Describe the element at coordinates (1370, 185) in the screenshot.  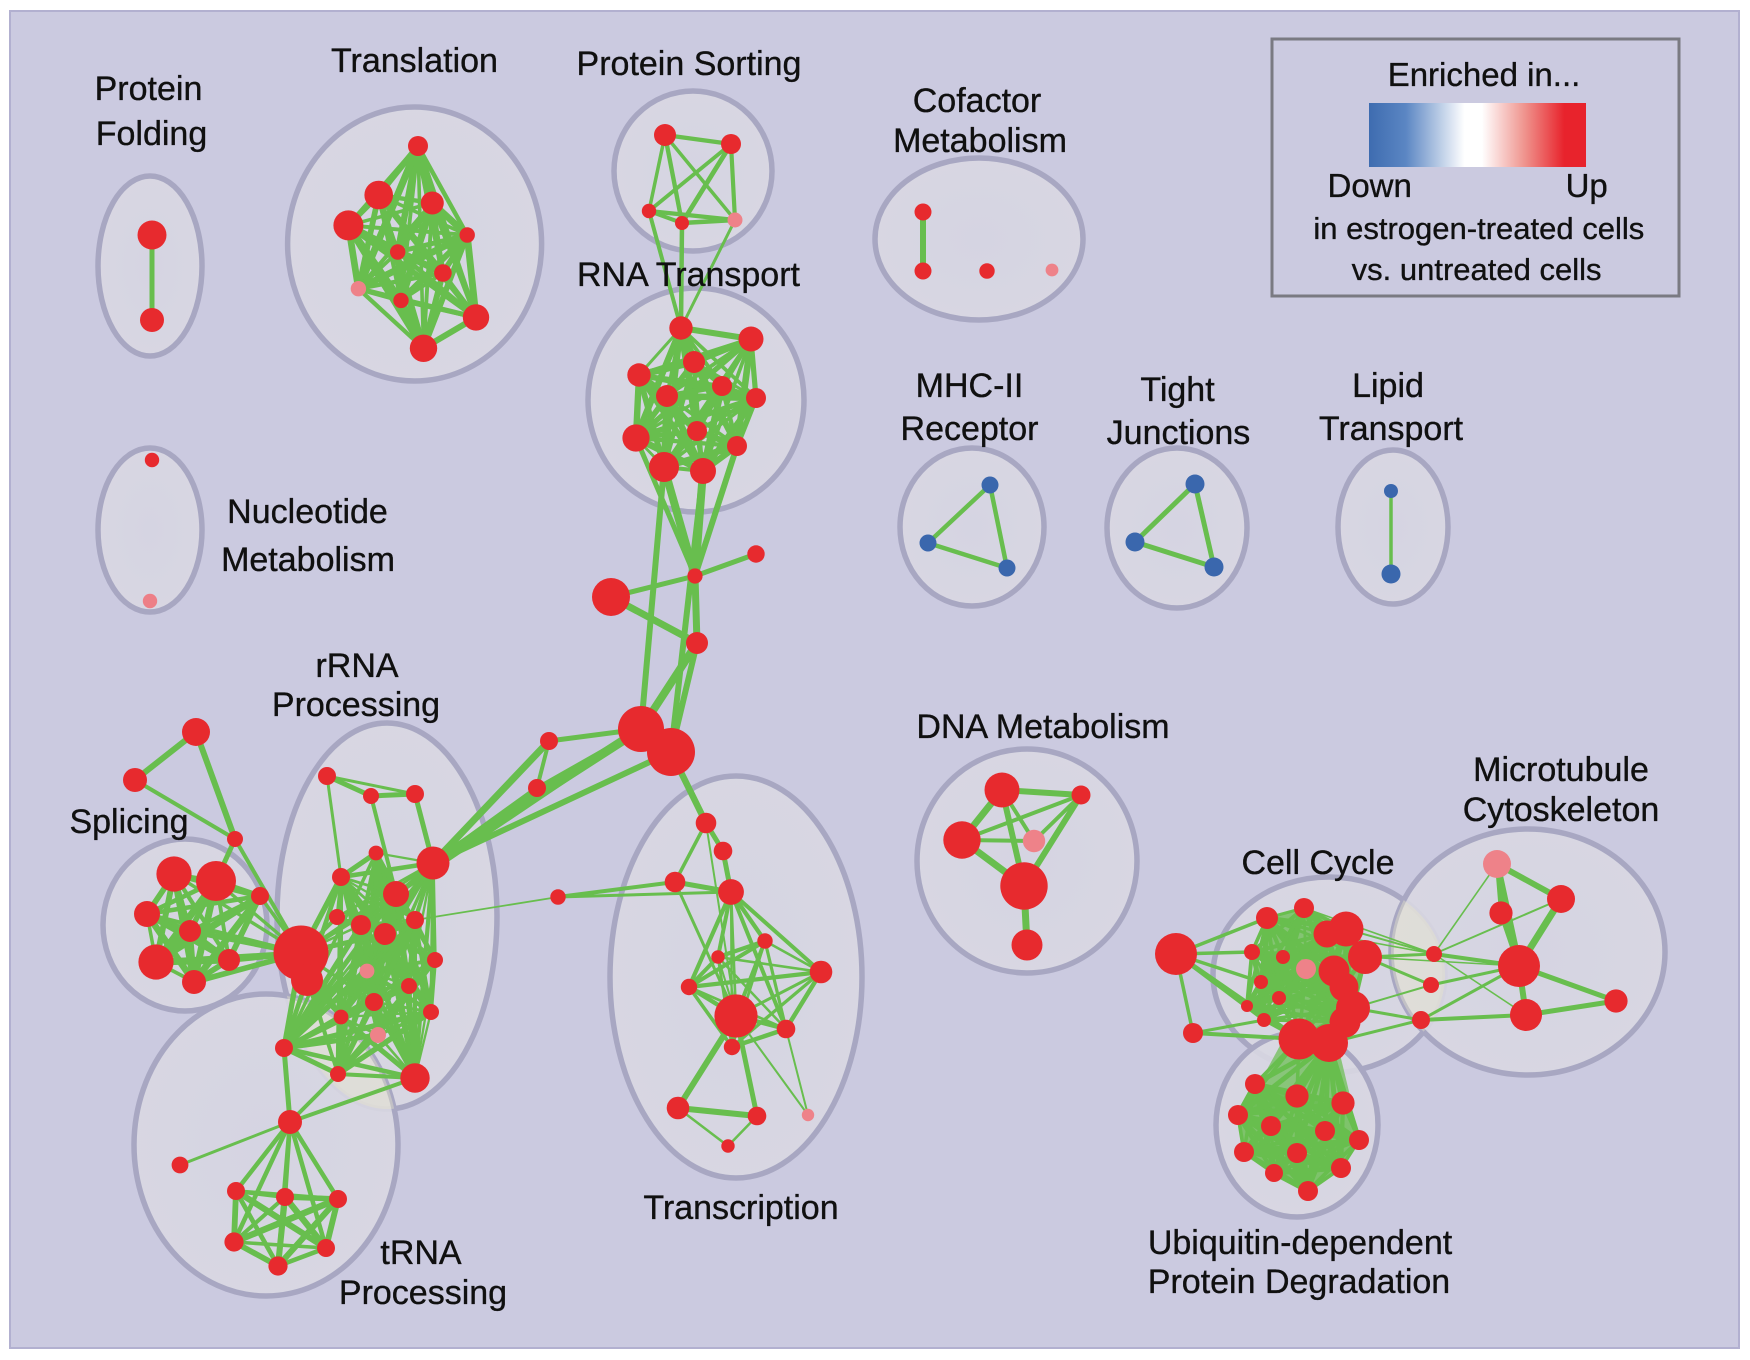
I see `svg-text: Down` at that location.